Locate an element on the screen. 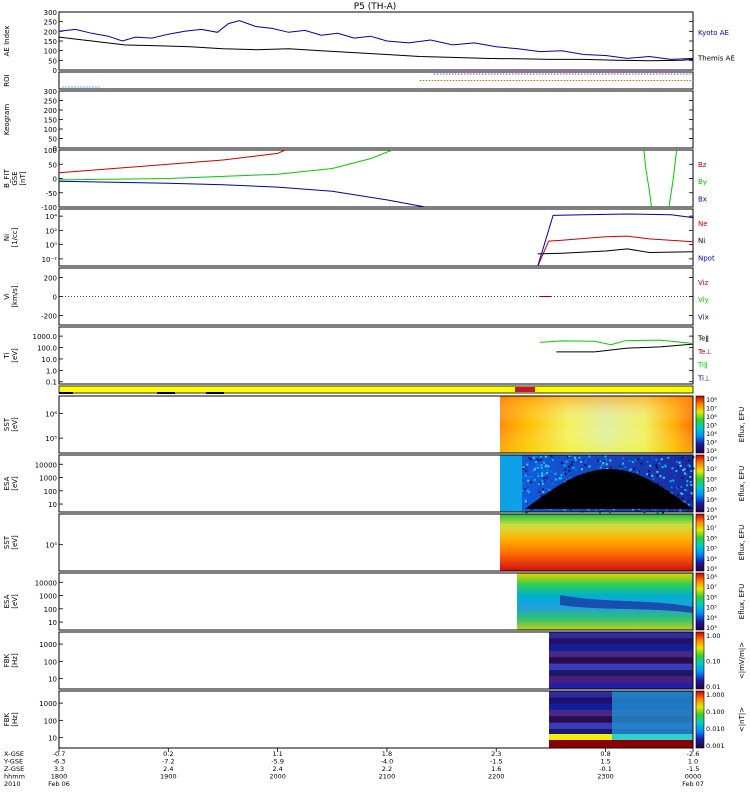 The height and width of the screenshot is (800, 750). ylabel-text: [nT] is located at coordinates (23, 178).